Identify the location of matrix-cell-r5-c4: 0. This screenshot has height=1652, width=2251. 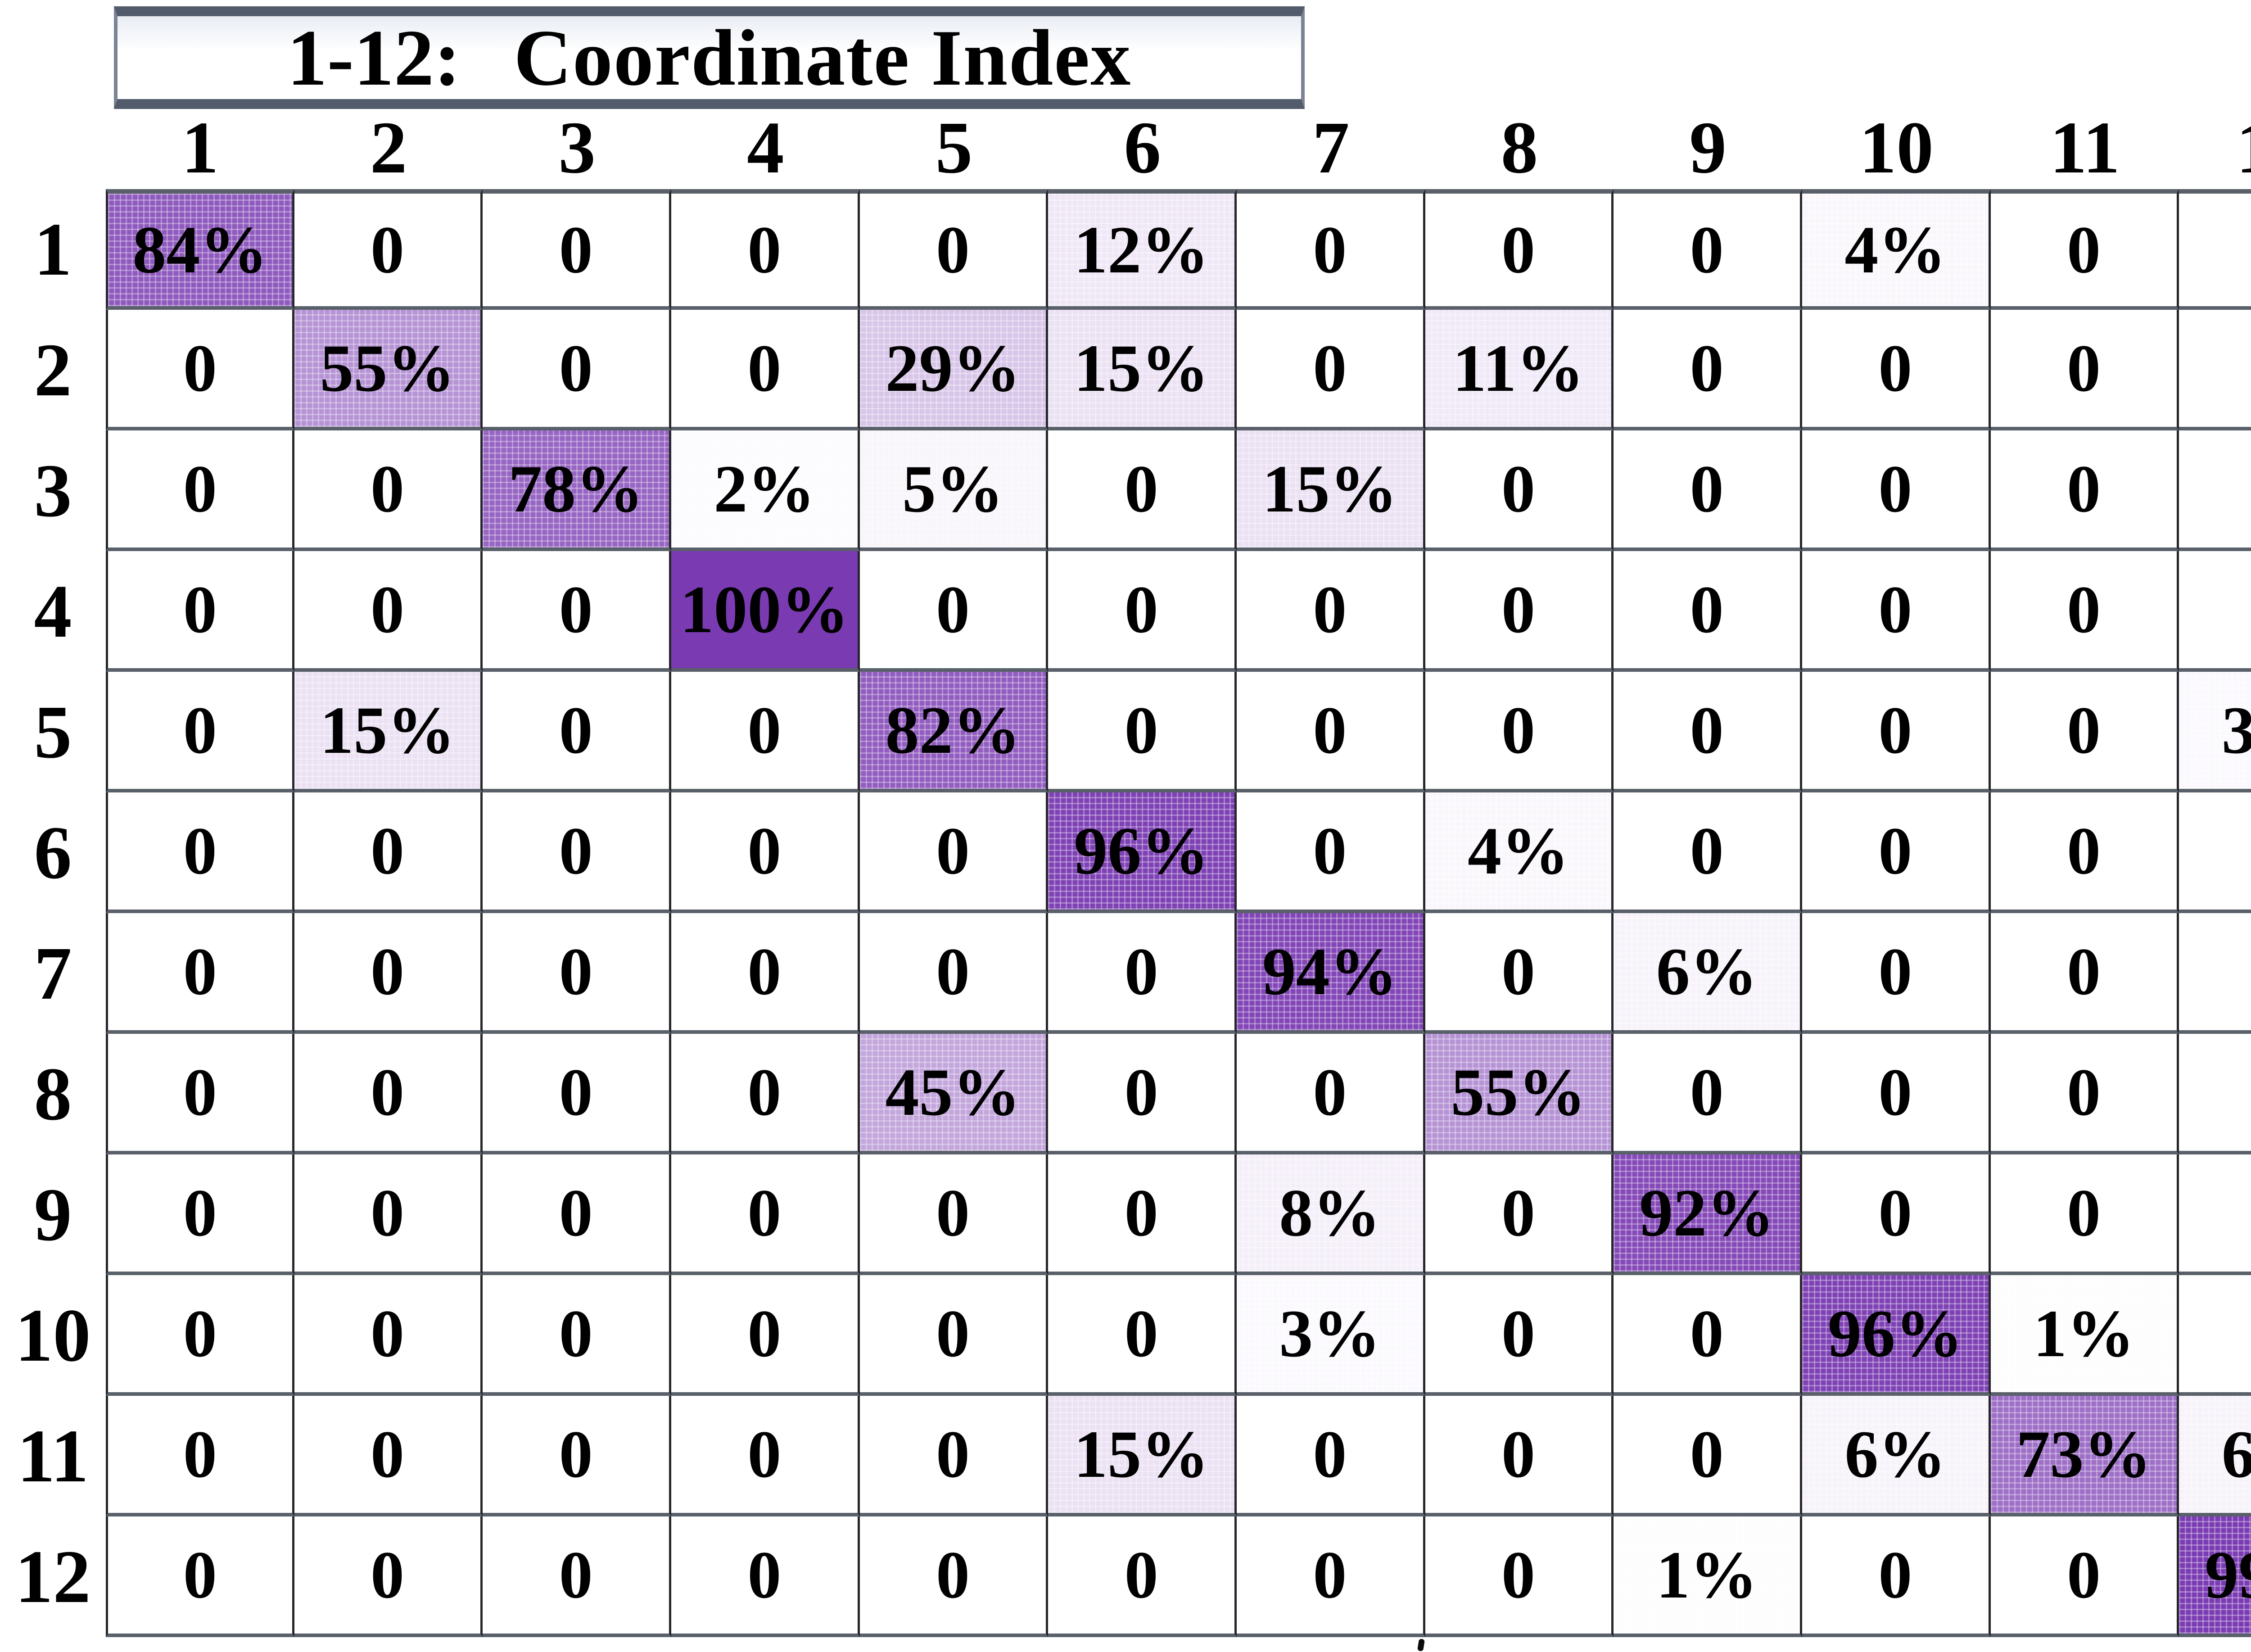
(766, 732).